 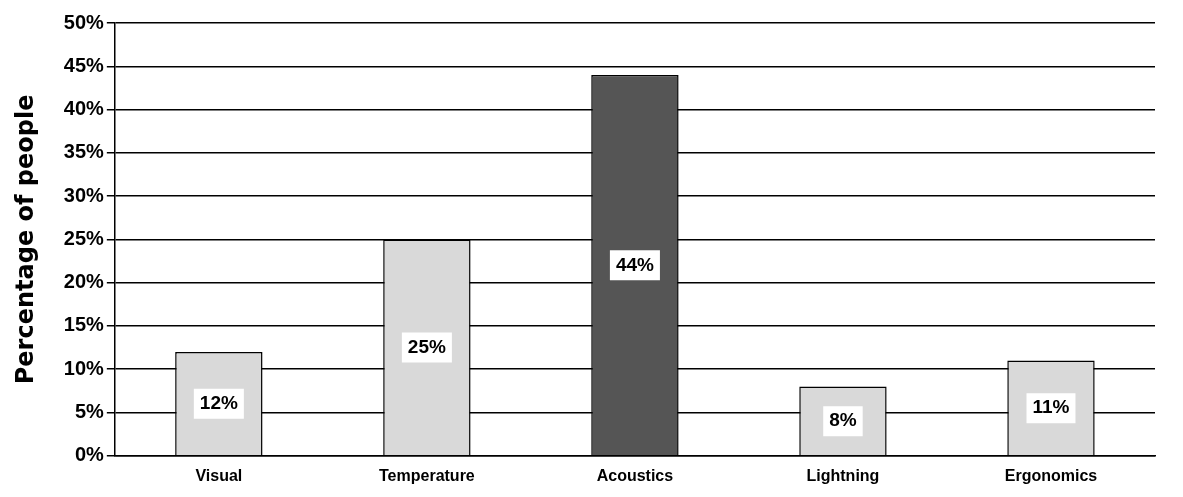 What do you see at coordinates (635, 475) in the screenshot?
I see `x-tick-label: Acoustics` at bounding box center [635, 475].